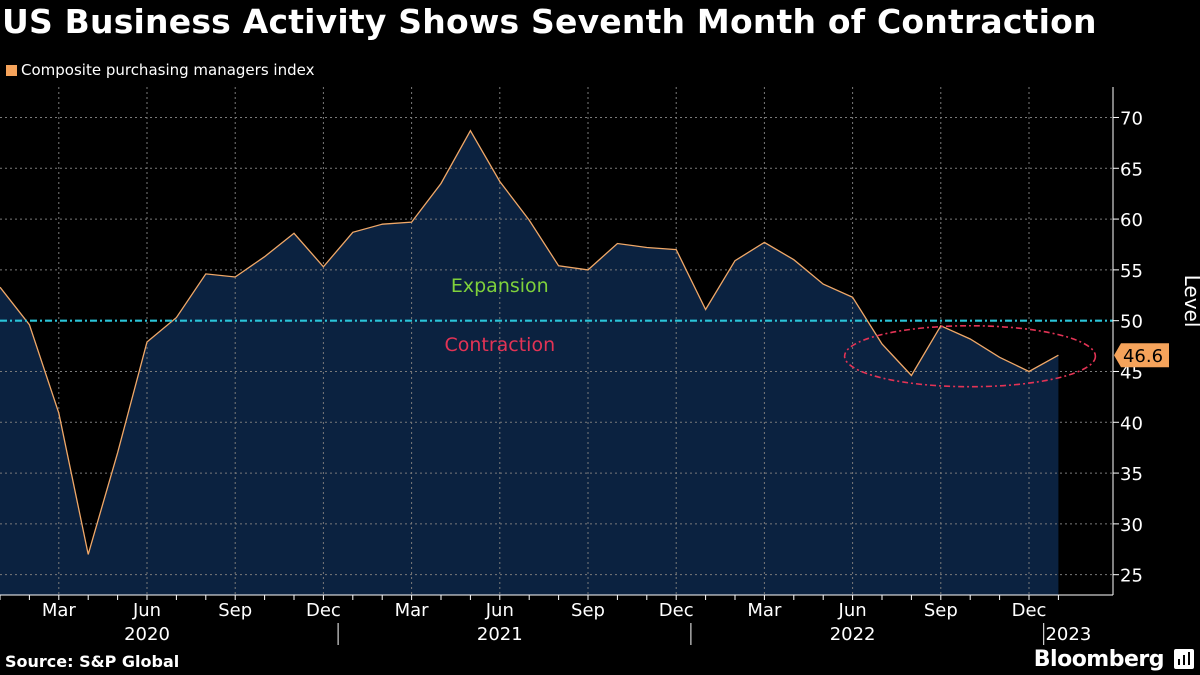 Image resolution: width=1200 pixels, height=675 pixels. I want to click on x-year-label: 2021, so click(500, 634).